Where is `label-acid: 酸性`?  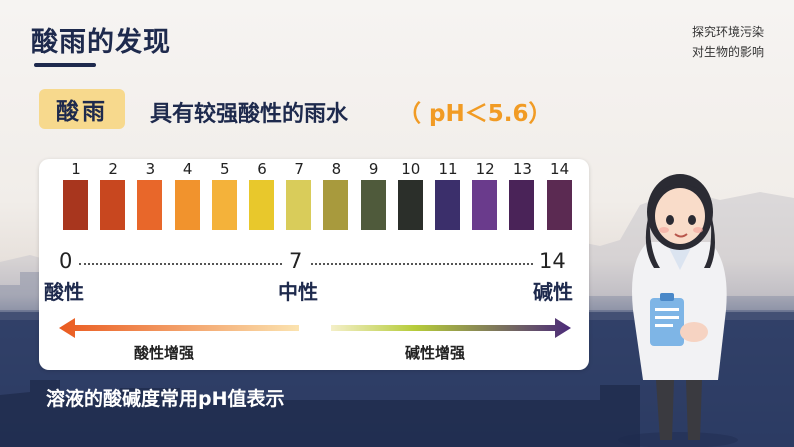
label-acid: 酸性 is located at coordinates (64, 292).